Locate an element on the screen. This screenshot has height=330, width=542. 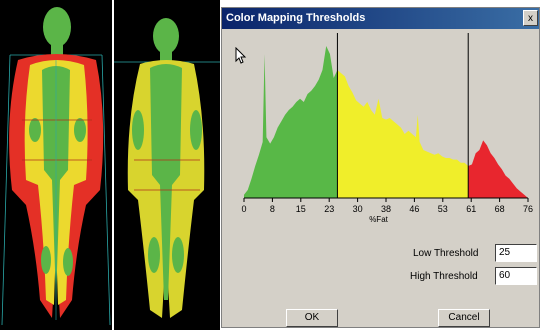
low-threshold-input: 25 is located at coordinates (516, 253).